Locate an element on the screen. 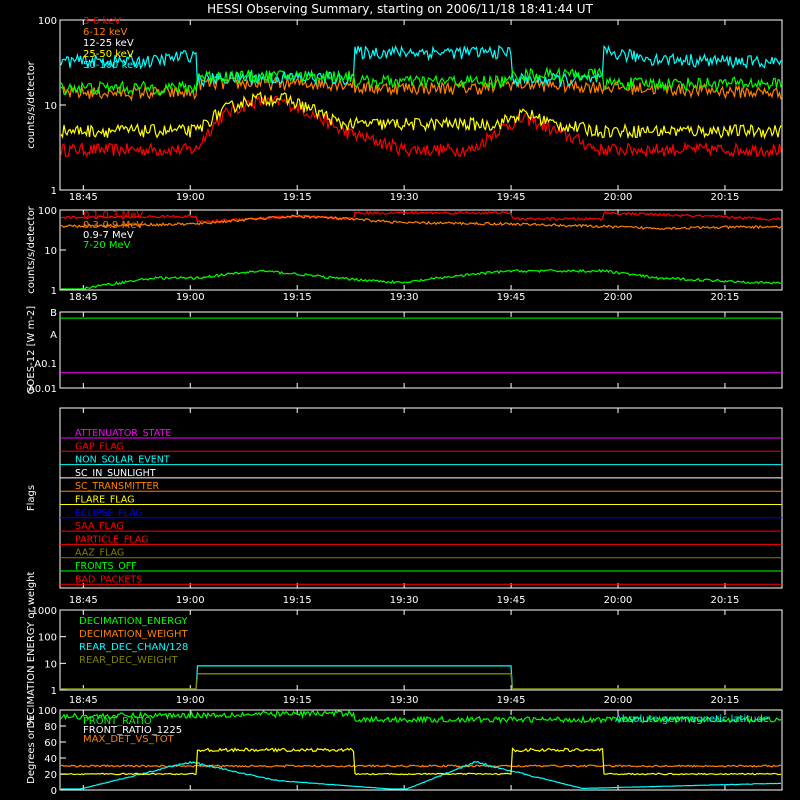 Image resolution: width=800 pixels, height=800 pixels. flag-label-4: SC_TRANSMITTER is located at coordinates (117, 486).